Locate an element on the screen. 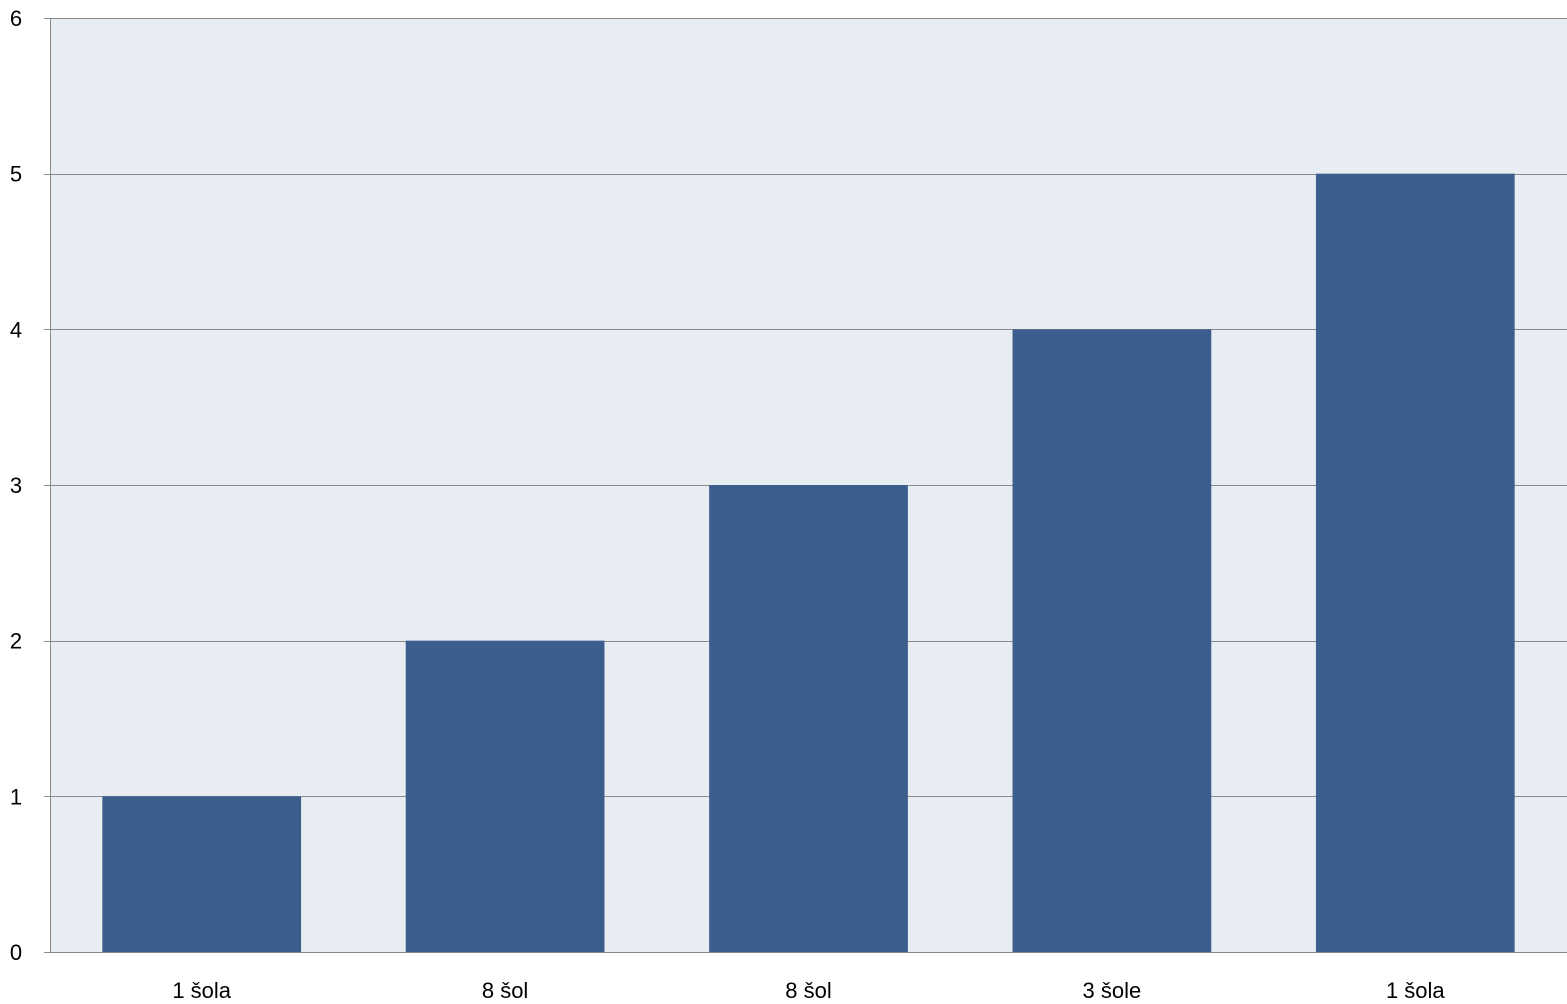 Image resolution: width=1567 pixels, height=1004 pixels. y-tick-label: 6 is located at coordinates (16, 18).